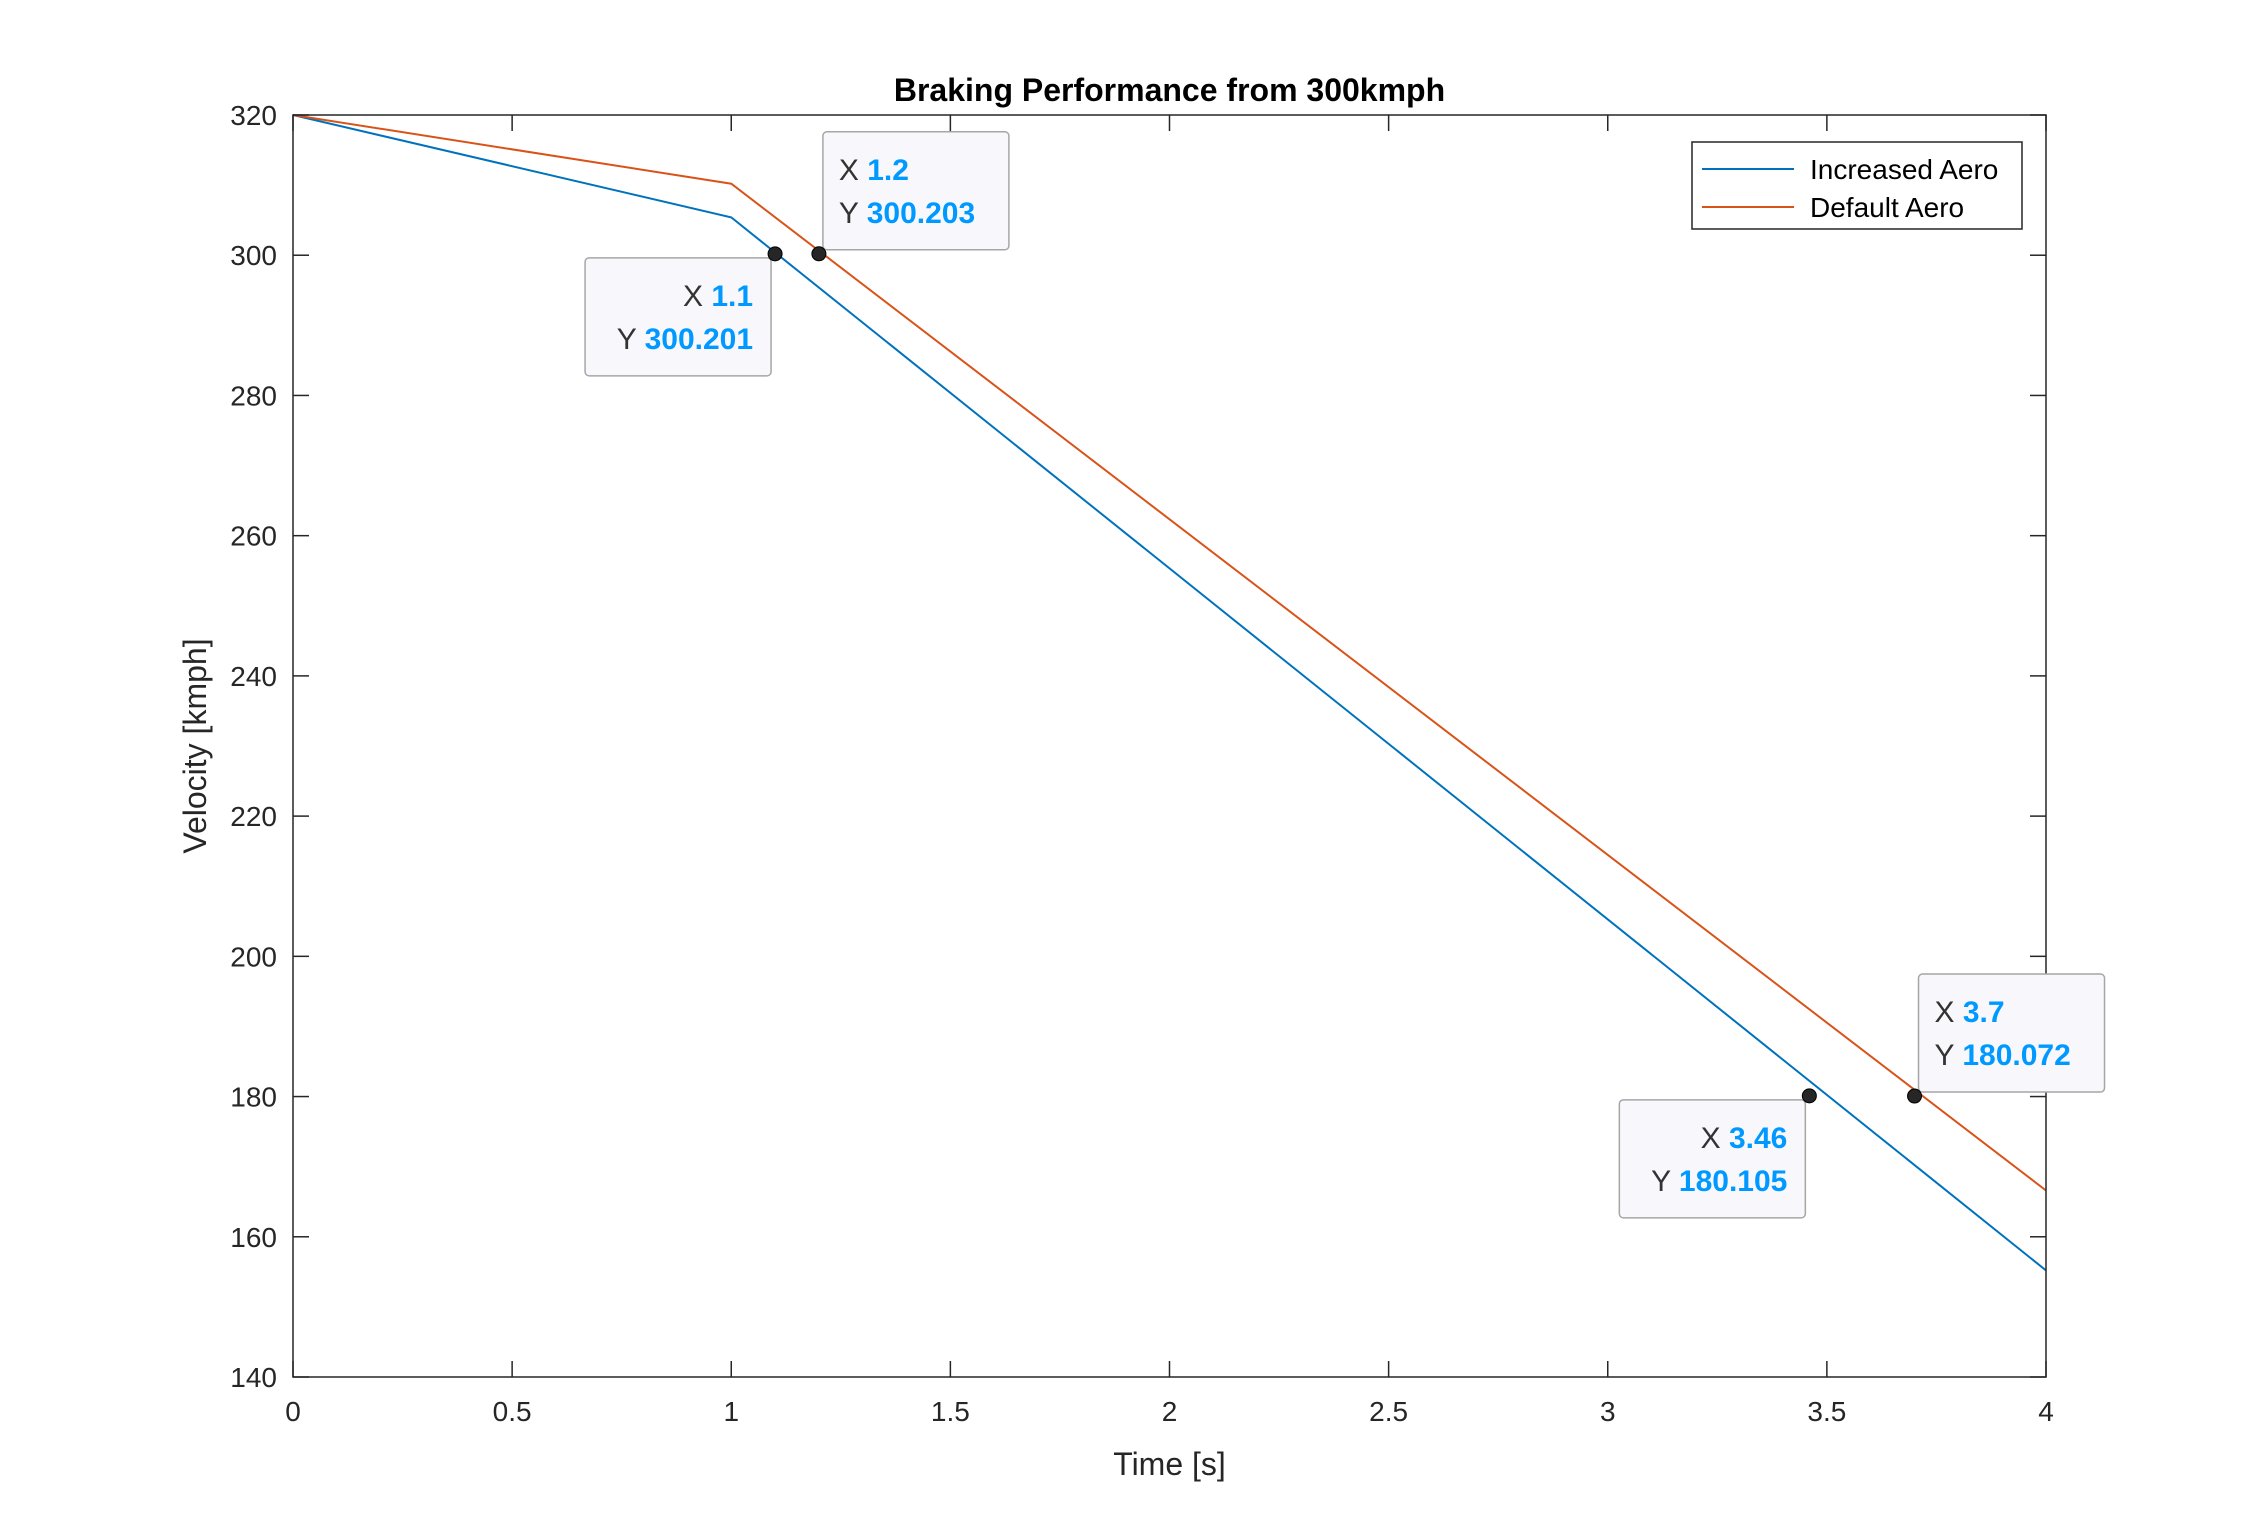 The height and width of the screenshot is (1538, 2248). Describe the element at coordinates (1388, 1411) in the screenshot. I see `x-tick-label: 2.5` at that location.